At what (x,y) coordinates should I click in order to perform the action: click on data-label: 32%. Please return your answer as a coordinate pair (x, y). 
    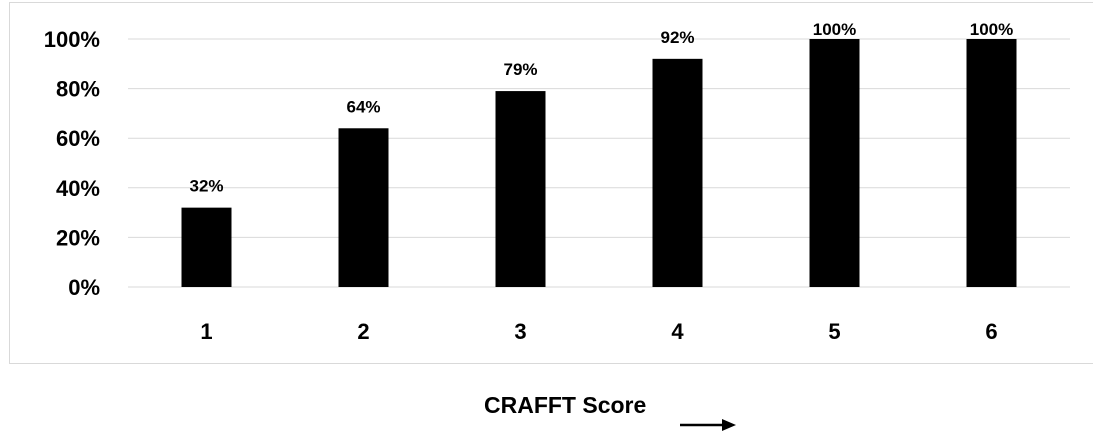
    Looking at the image, I should click on (206, 186).